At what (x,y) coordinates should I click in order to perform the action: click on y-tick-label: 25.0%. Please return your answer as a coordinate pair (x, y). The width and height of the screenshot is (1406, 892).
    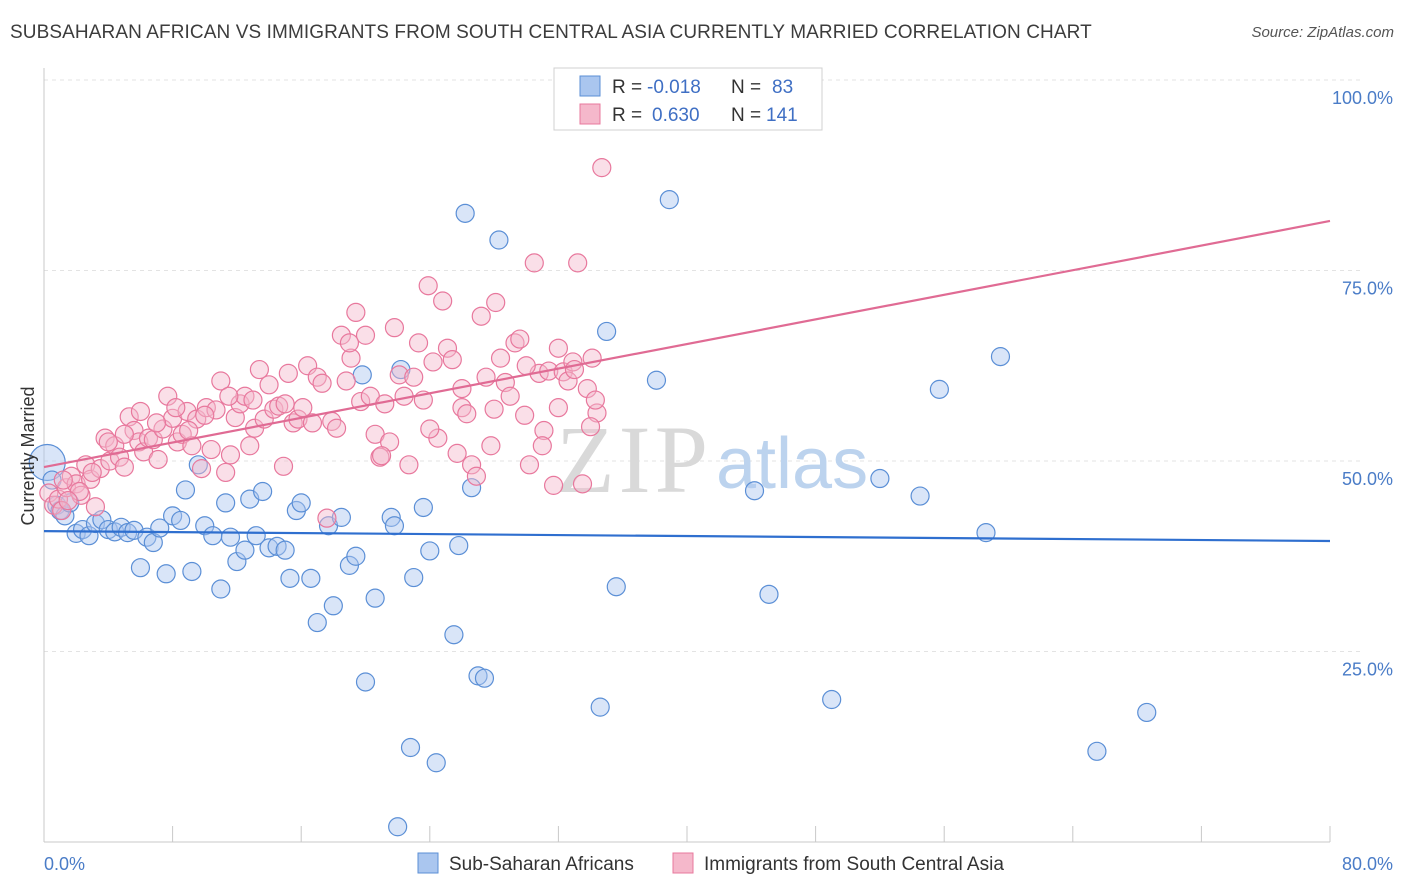
    Looking at the image, I should click on (1367, 670).